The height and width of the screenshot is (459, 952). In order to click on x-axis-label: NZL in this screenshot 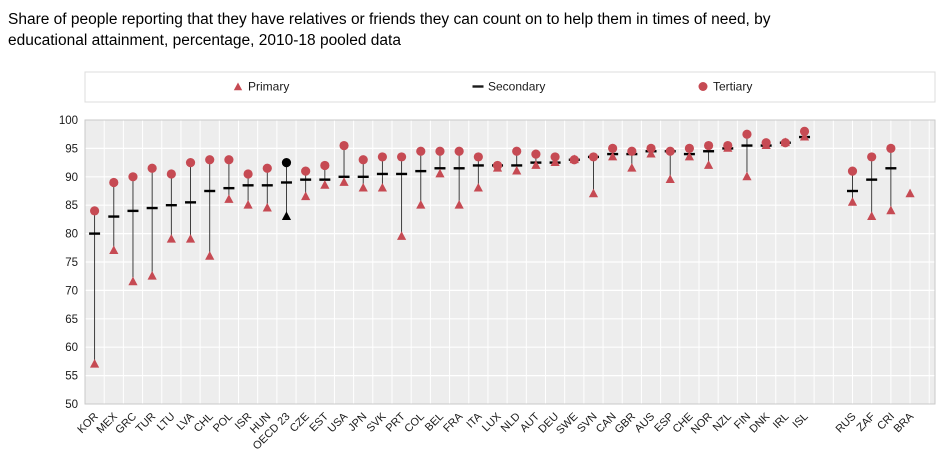, I will do `click(722, 422)`.